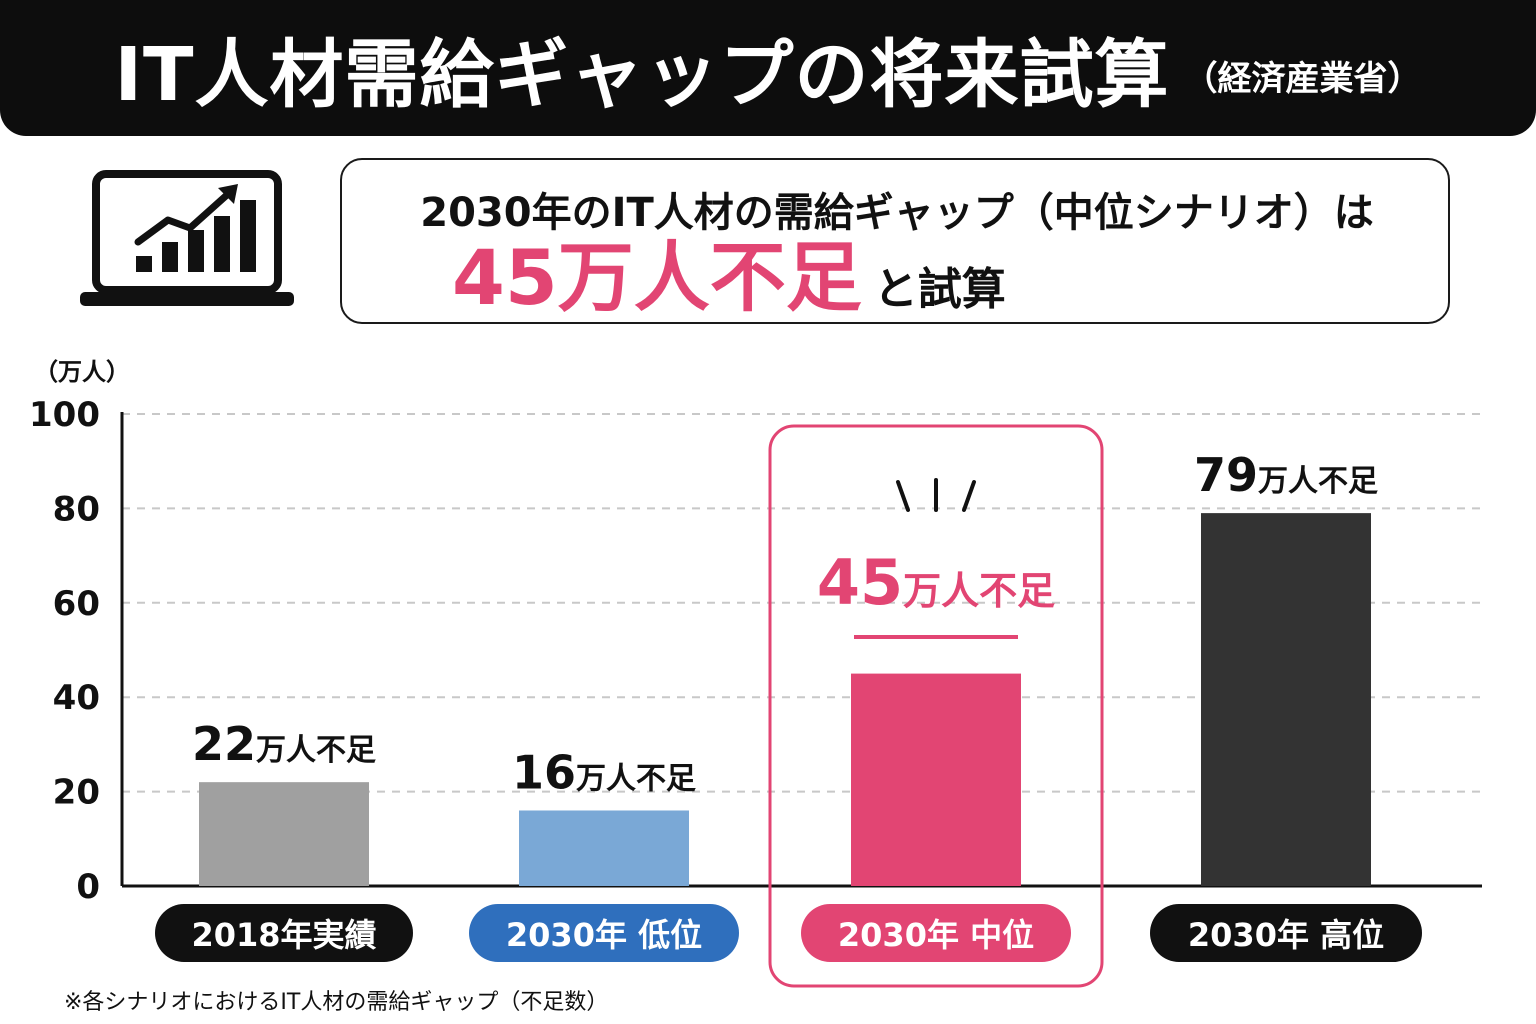 The image size is (1536, 1024). I want to click on value-label: 79万人不足, so click(1286, 475).